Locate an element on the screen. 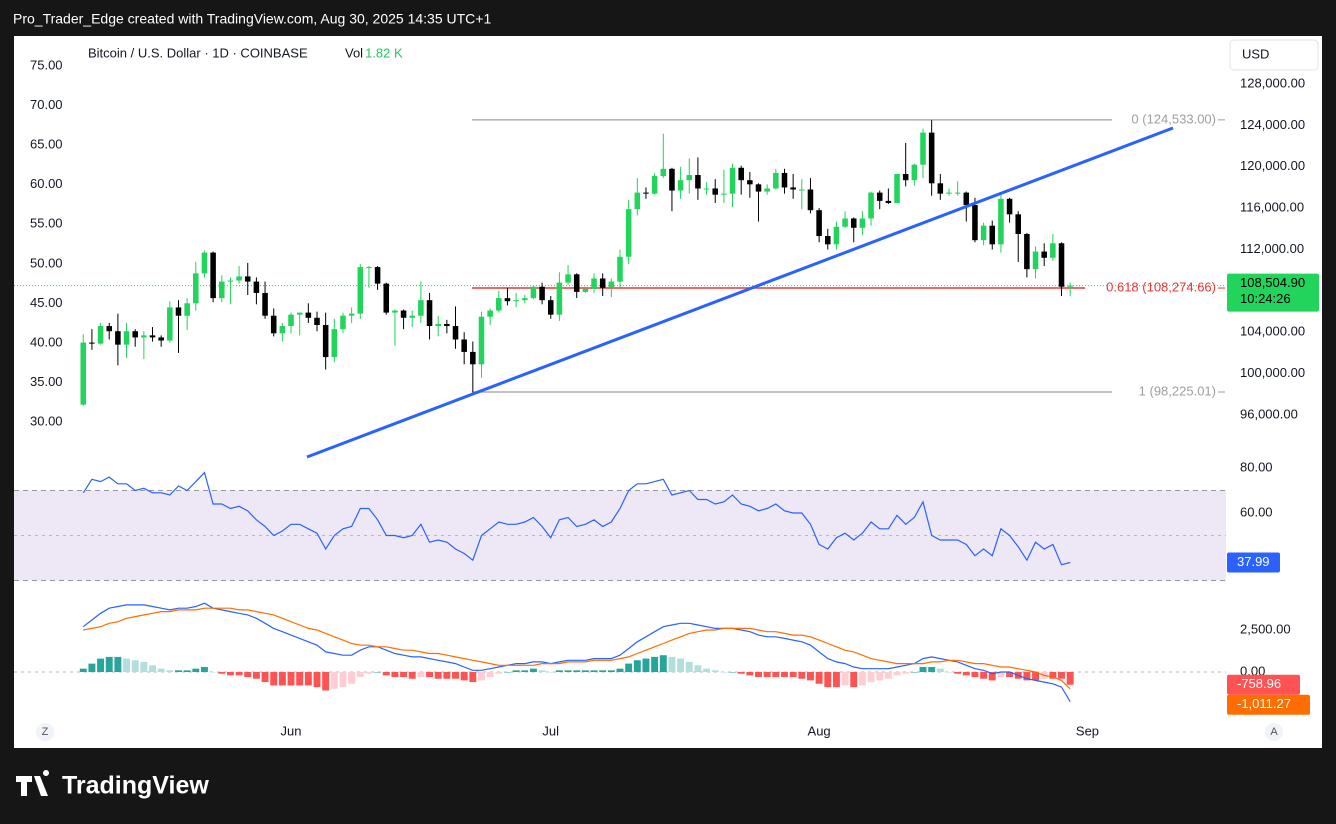 The image size is (1336, 824). y-tick-label: 80.00 is located at coordinates (1256, 467).